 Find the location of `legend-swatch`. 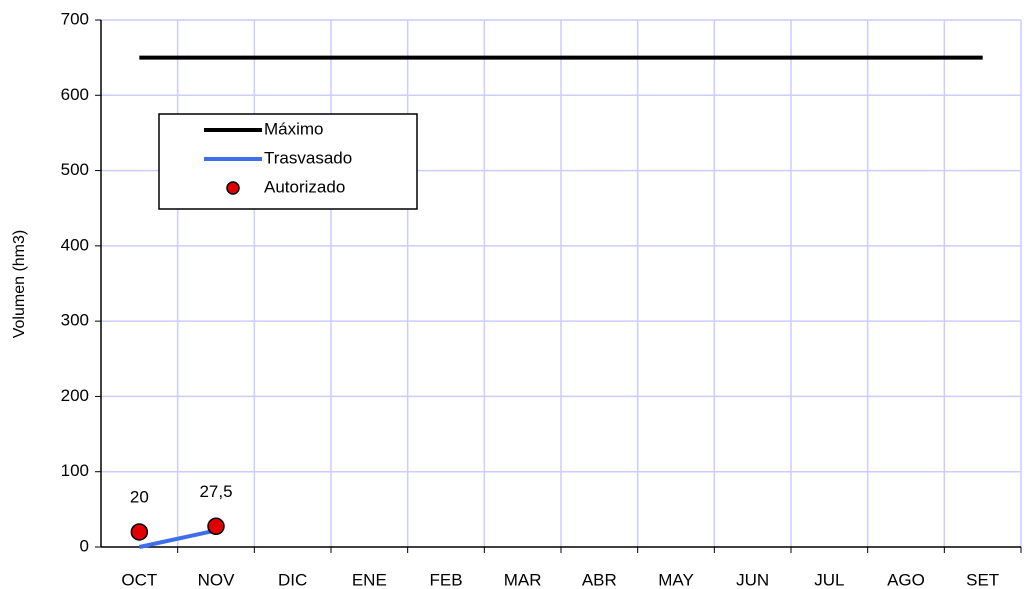

legend-swatch is located at coordinates (233, 188).